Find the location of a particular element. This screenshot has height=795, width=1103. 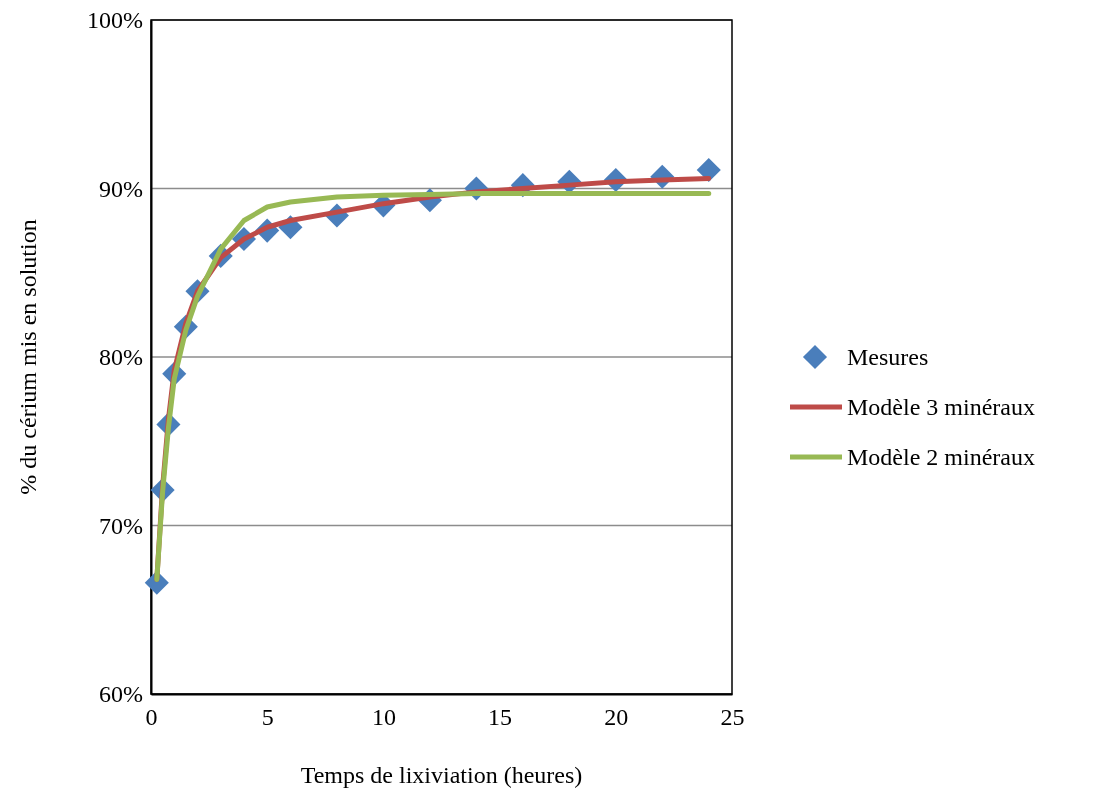

x-axis-title: Temps de lixiviation (heures) is located at coordinates (441, 775).